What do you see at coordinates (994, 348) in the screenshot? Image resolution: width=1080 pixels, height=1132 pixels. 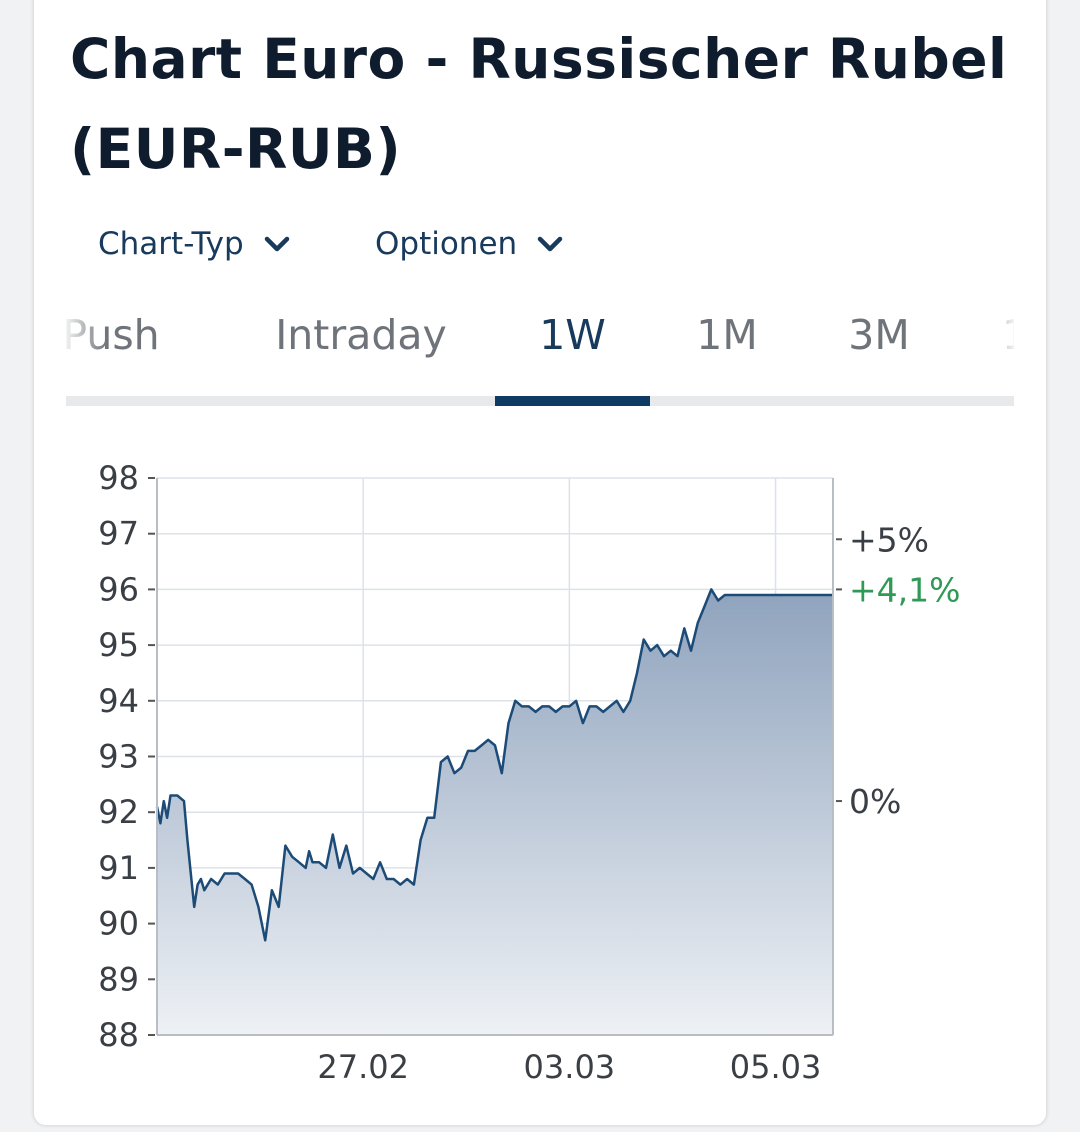 I see `tabs-fade-right` at bounding box center [994, 348].